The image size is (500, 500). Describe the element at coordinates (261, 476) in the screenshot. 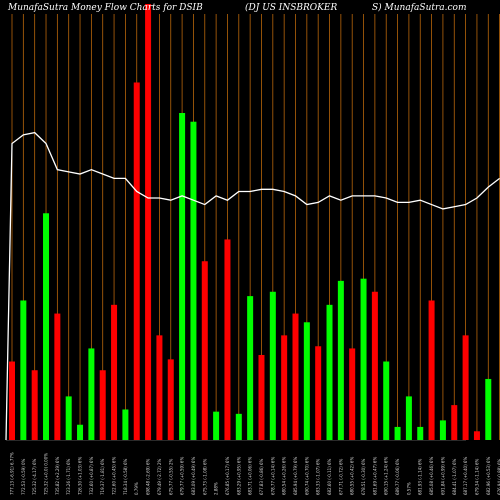

I see `x-tick-label: 677.83 (-0.86) 6%` at that location.